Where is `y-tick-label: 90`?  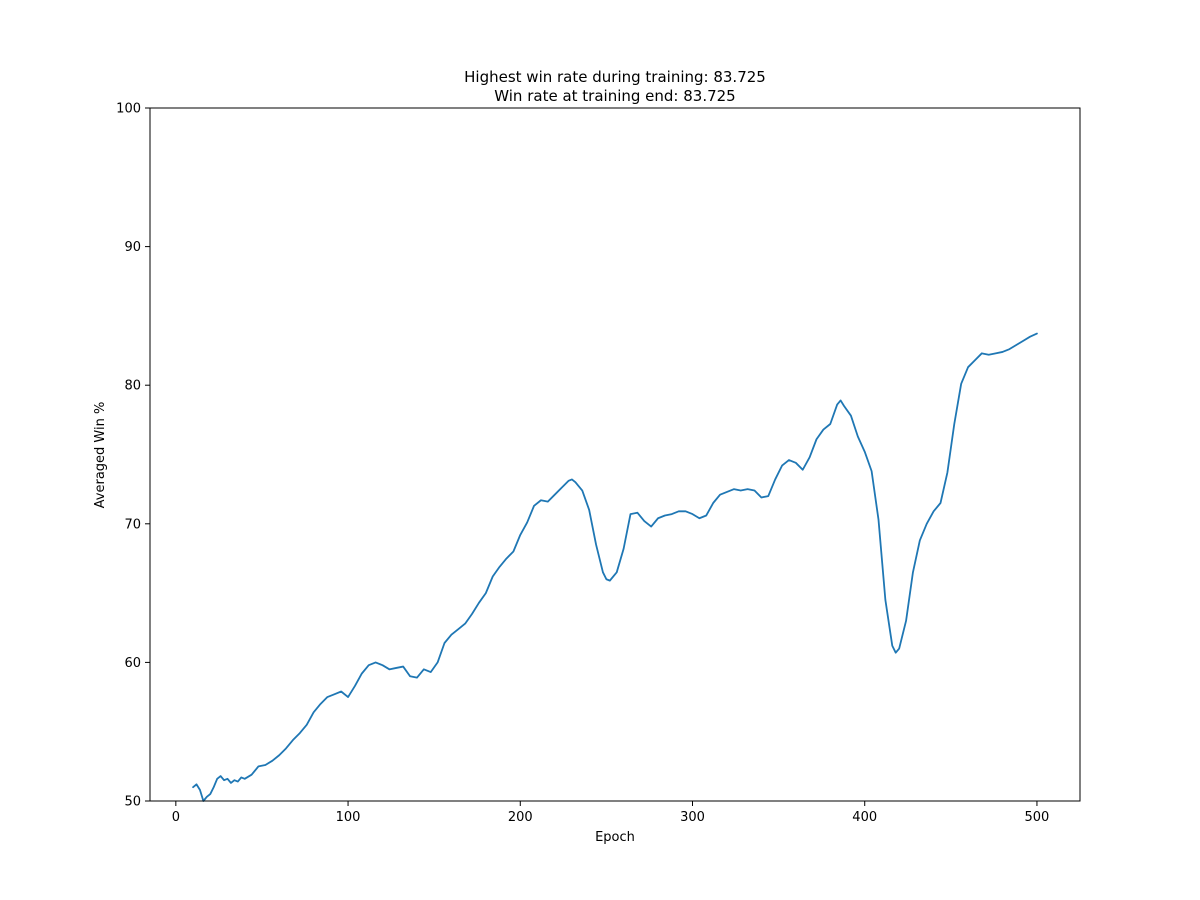
y-tick-label: 90 is located at coordinates (132, 247).